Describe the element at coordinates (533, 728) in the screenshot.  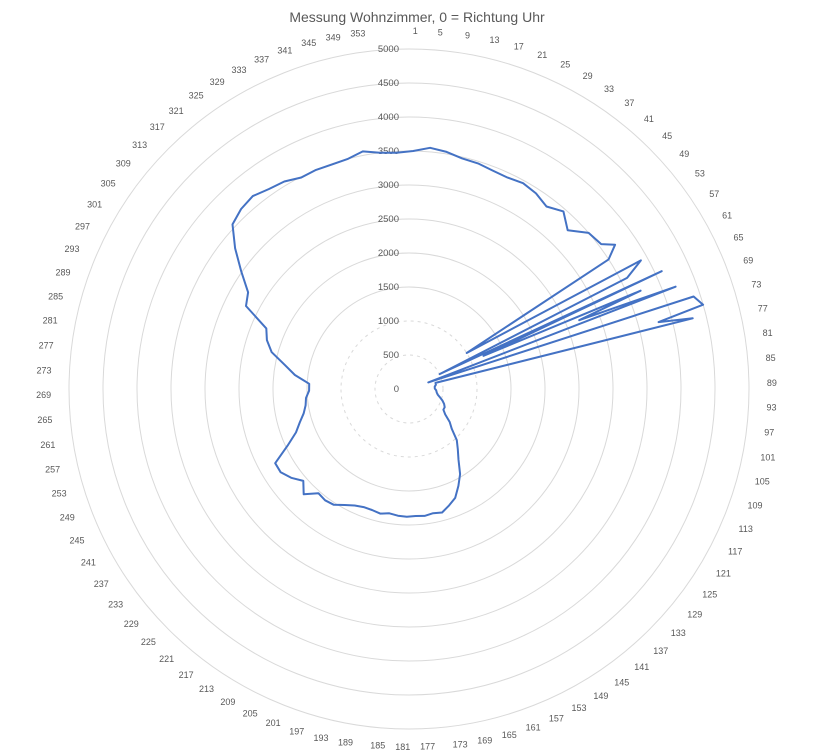
I see `angle-tick-label: 161` at that location.